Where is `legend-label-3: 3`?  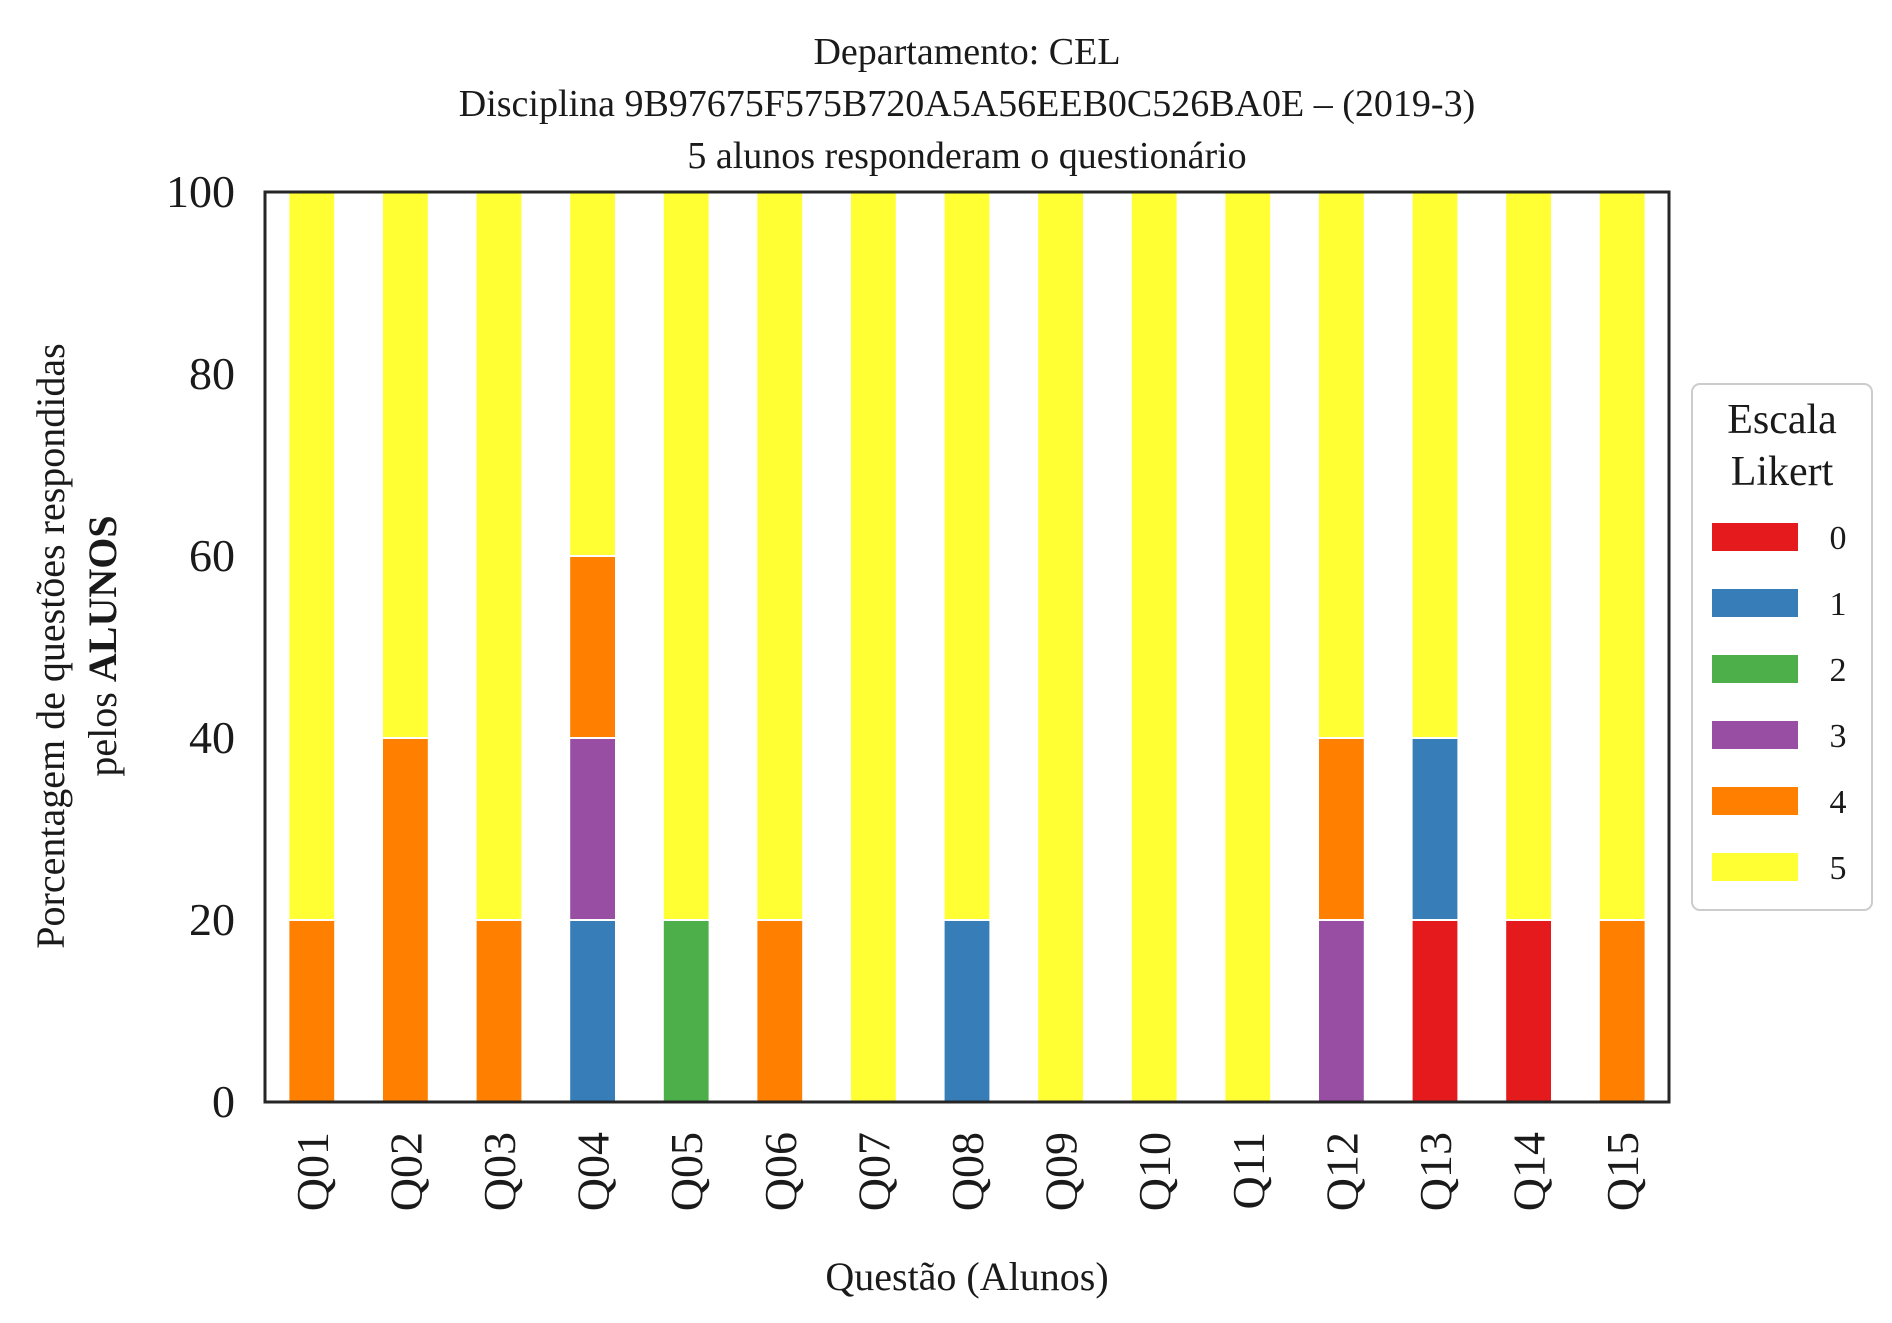
legend-label-3: 3 is located at coordinates (1838, 736).